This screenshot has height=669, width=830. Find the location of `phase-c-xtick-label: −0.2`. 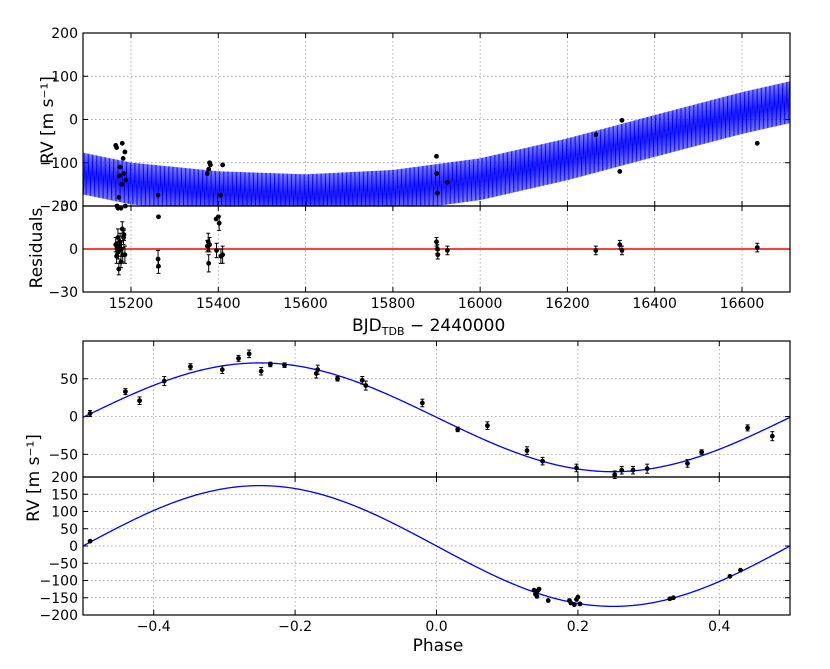

phase-c-xtick-label: −0.2 is located at coordinates (295, 627).